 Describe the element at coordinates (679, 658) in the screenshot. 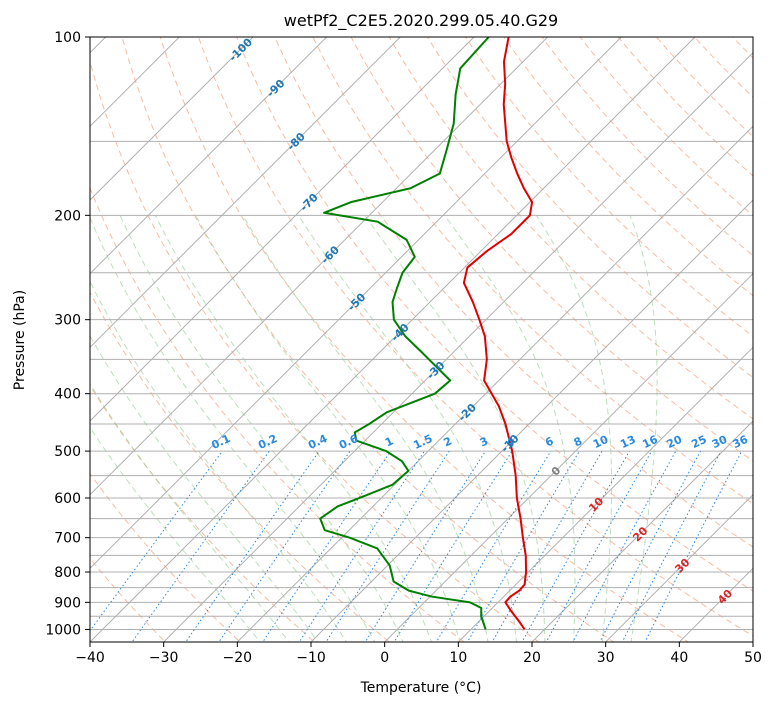

I see `x-tick-label: 40` at that location.